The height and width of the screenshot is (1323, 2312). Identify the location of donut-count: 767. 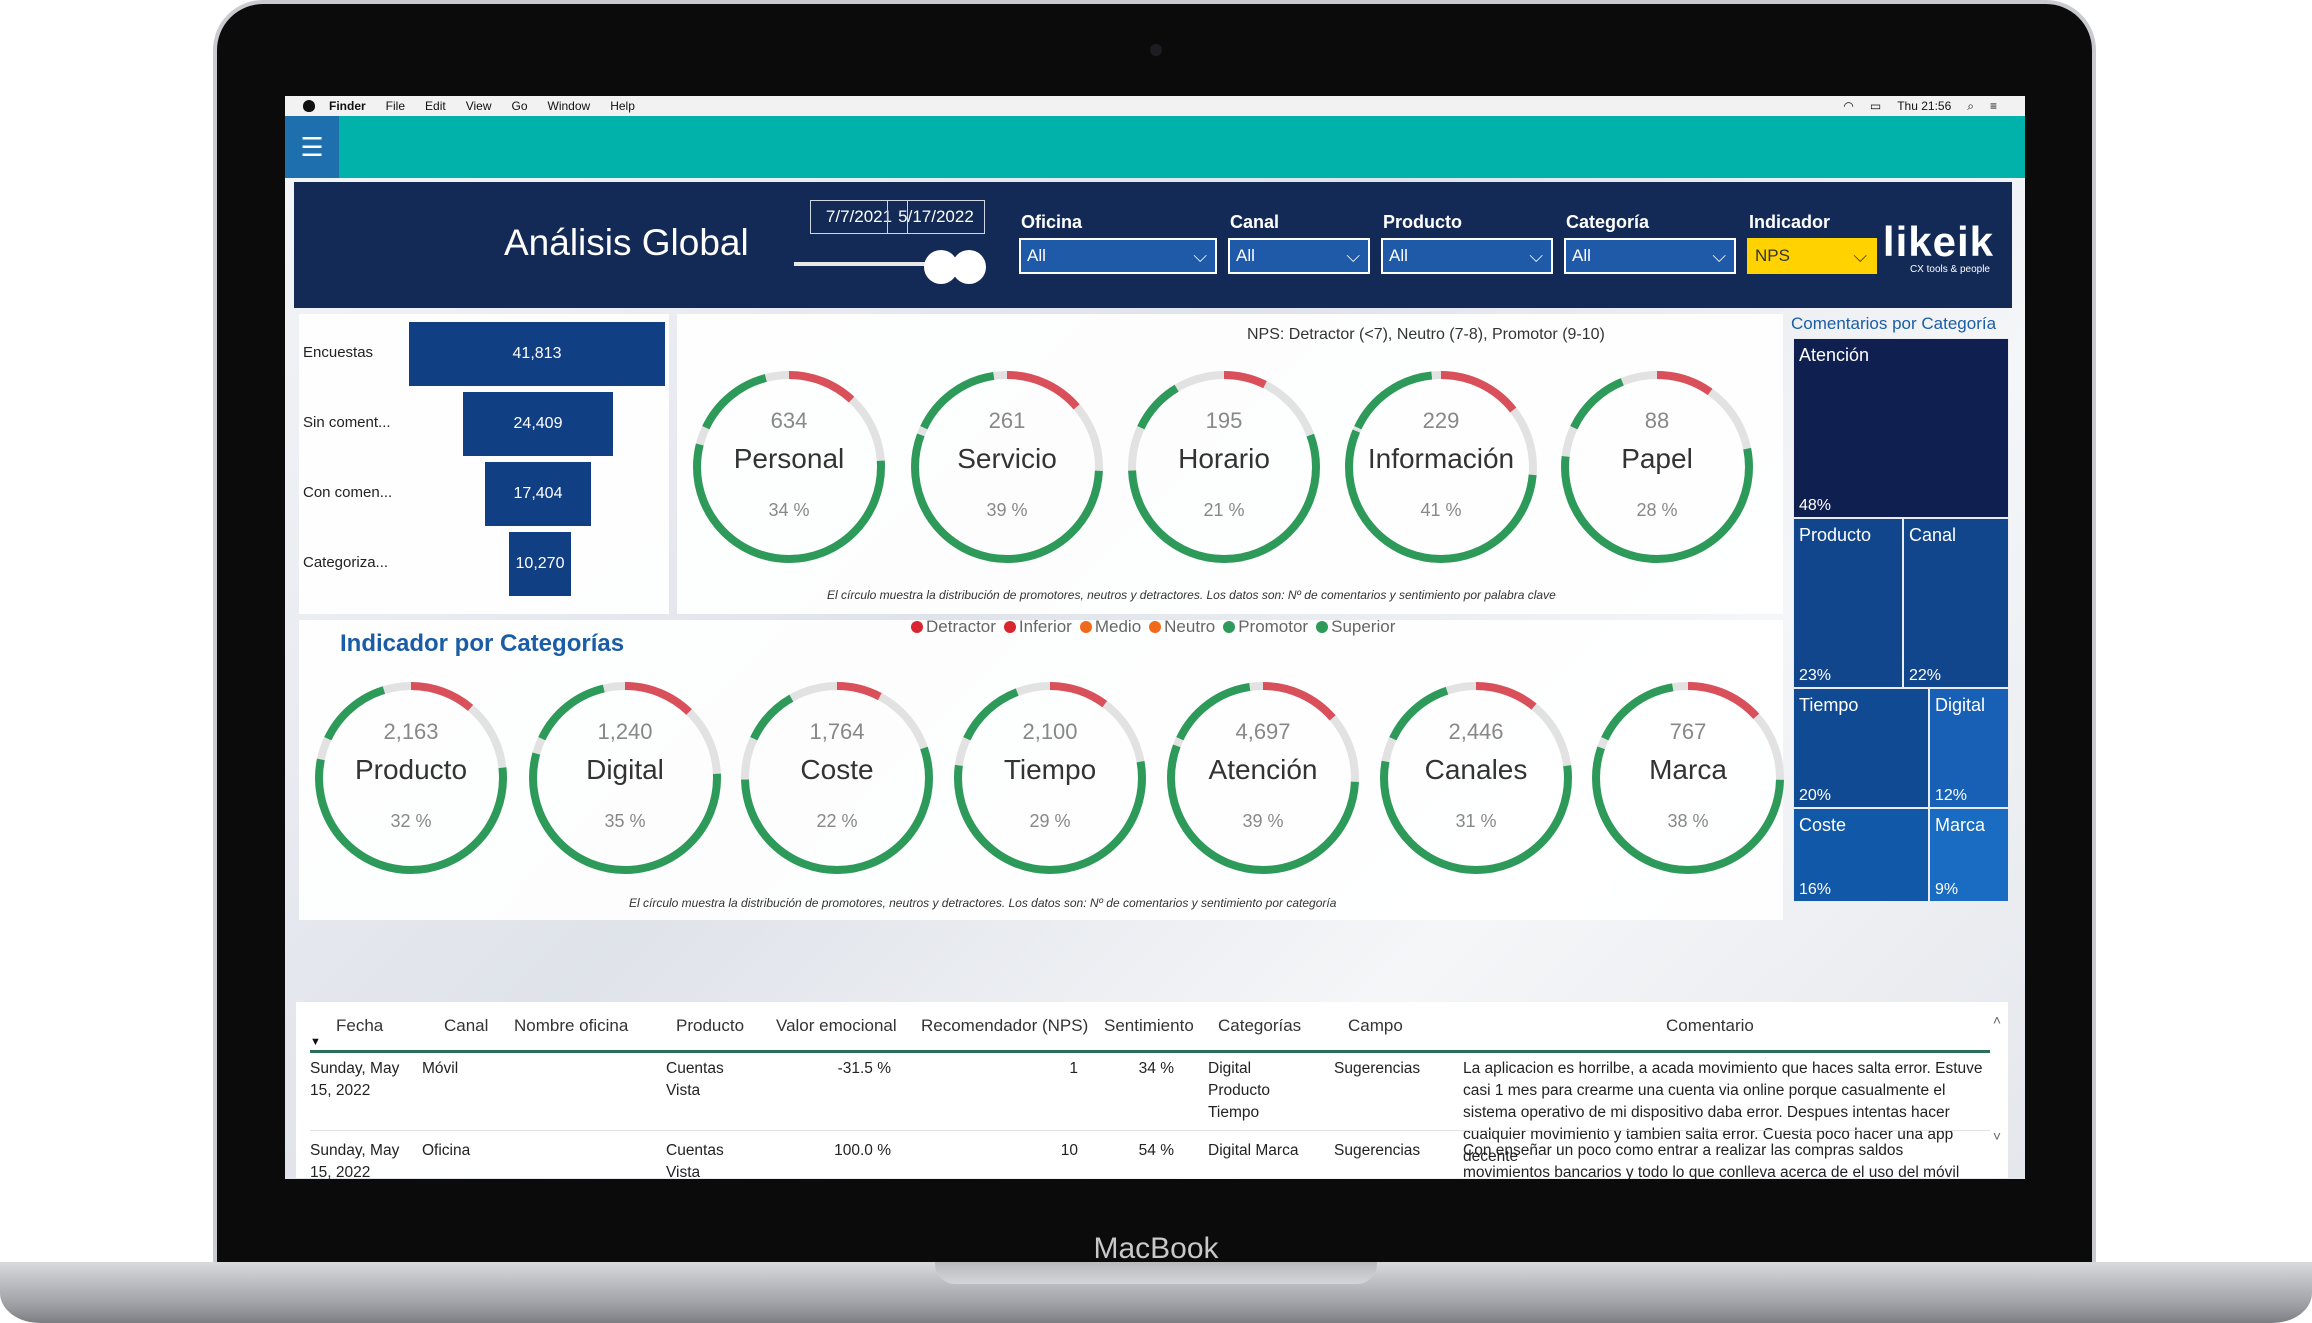
(1688, 732).